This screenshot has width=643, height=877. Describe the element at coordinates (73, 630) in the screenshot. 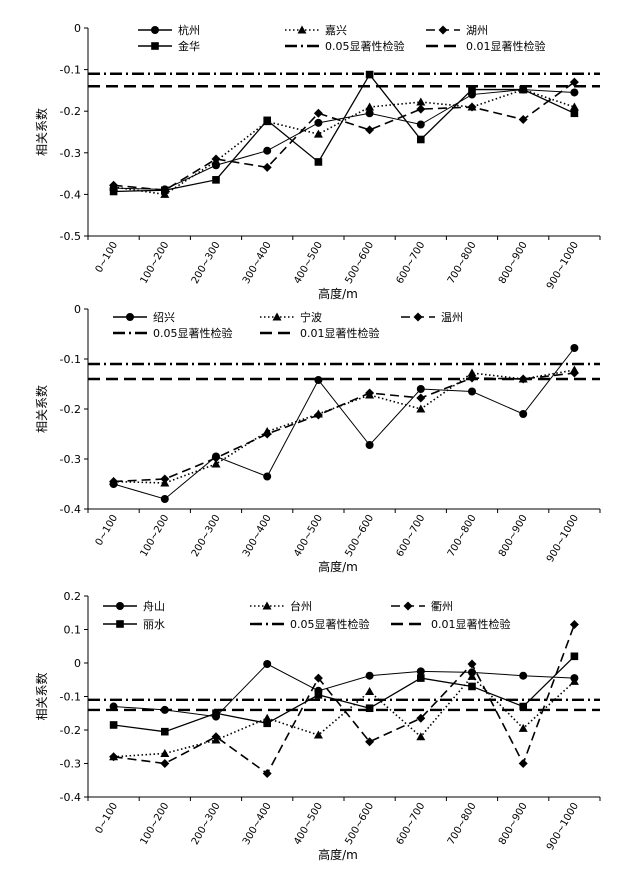

I see `y-tick-label: 0.1` at that location.